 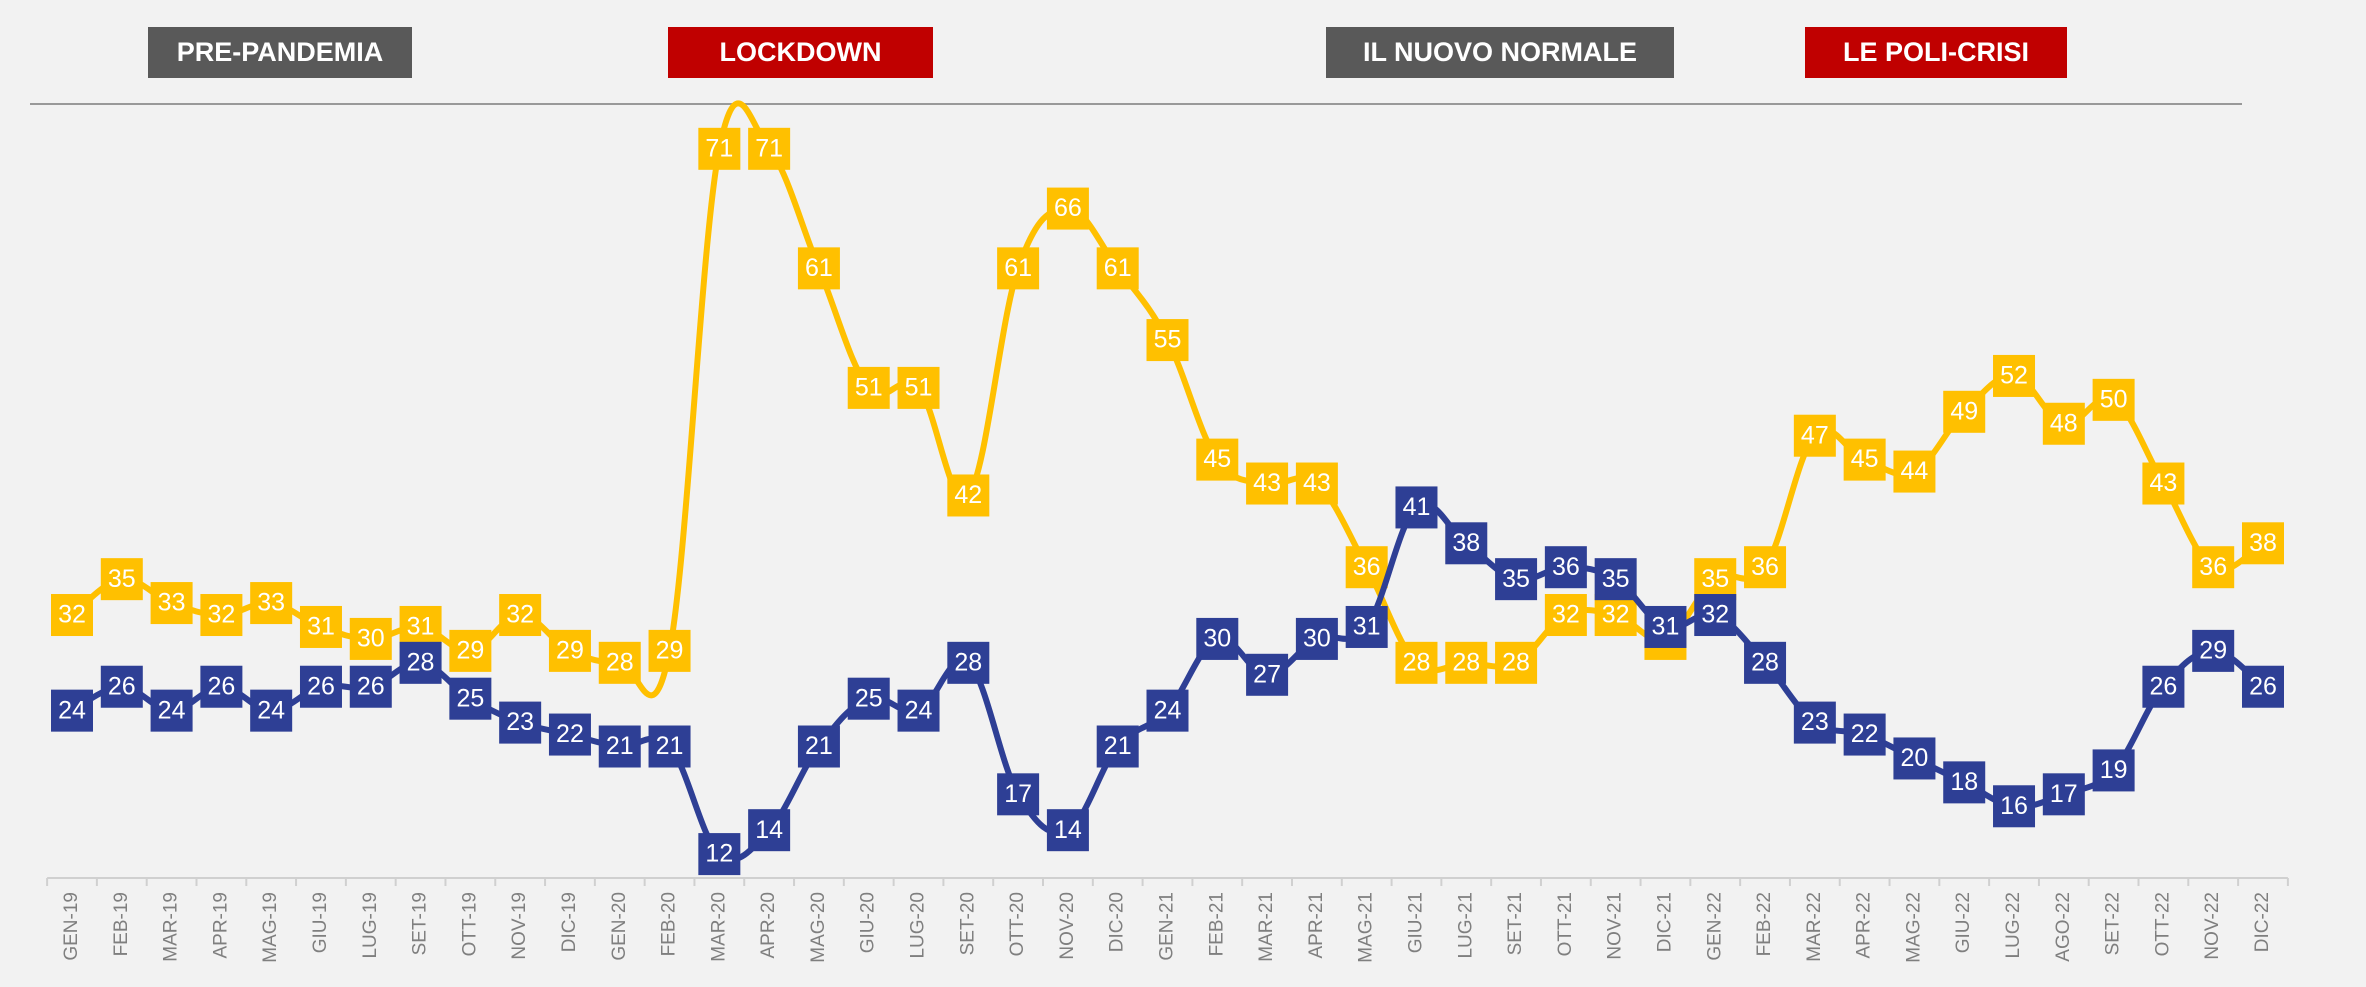 I want to click on x-tick-label: FEB-21, so click(x=1216, y=924).